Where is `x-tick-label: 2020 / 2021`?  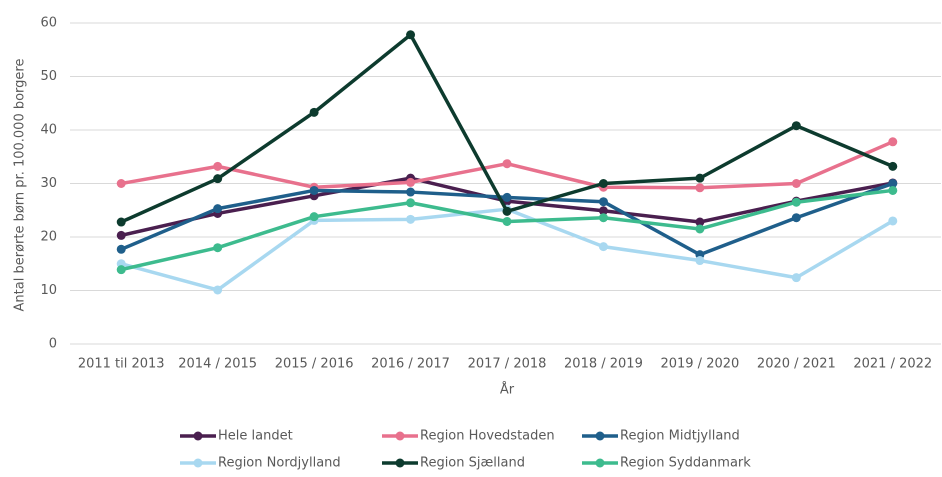 x-tick-label: 2020 / 2021 is located at coordinates (796, 364).